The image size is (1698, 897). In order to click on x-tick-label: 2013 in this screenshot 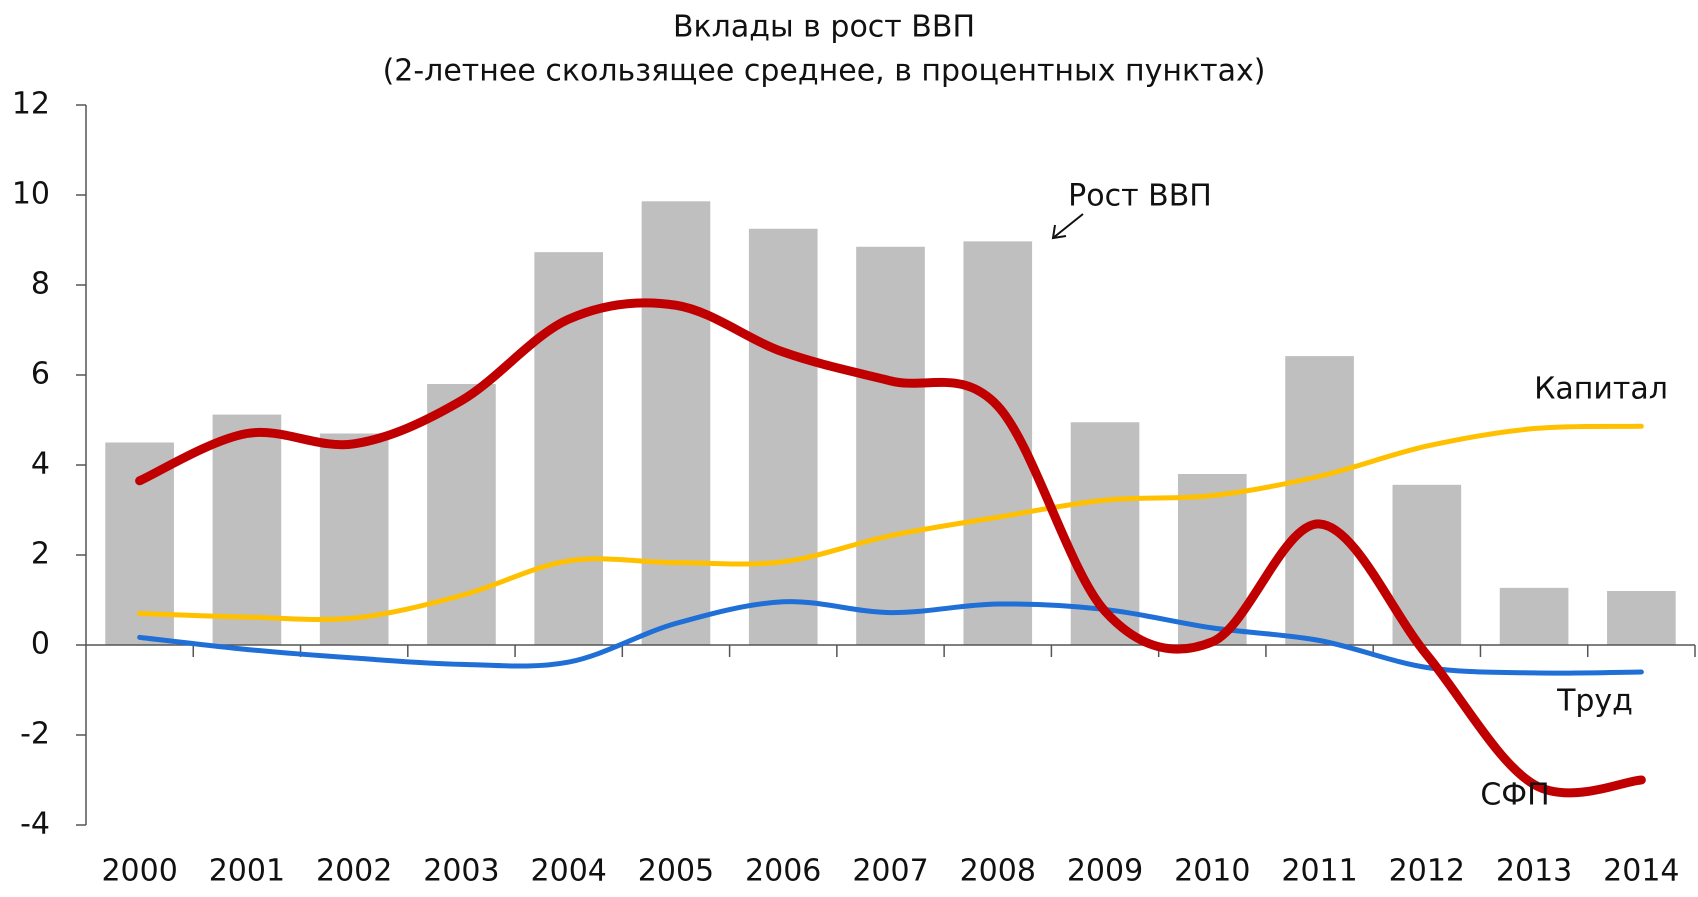, I will do `click(1534, 871)`.